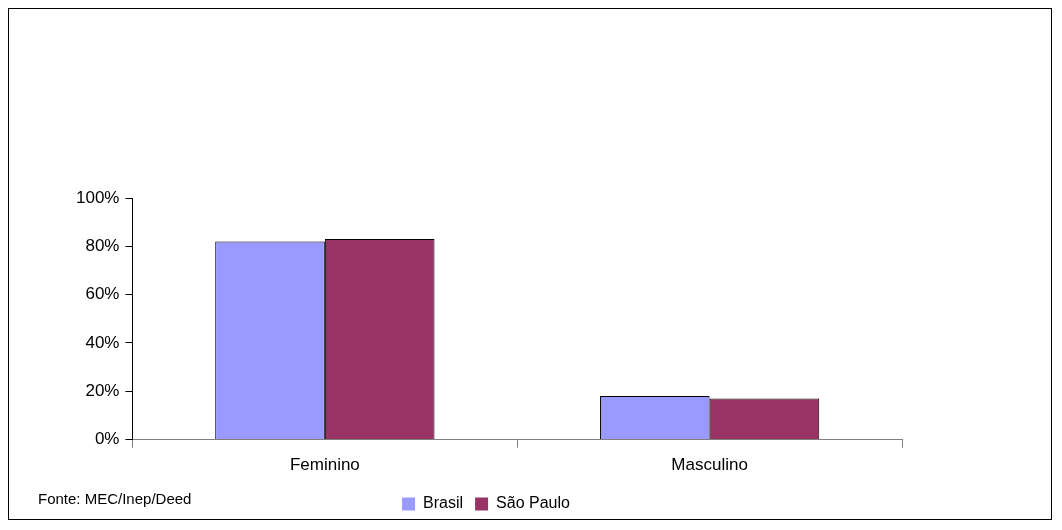  Describe the element at coordinates (102, 390) in the screenshot. I see `y-tick-label: 20%` at that location.